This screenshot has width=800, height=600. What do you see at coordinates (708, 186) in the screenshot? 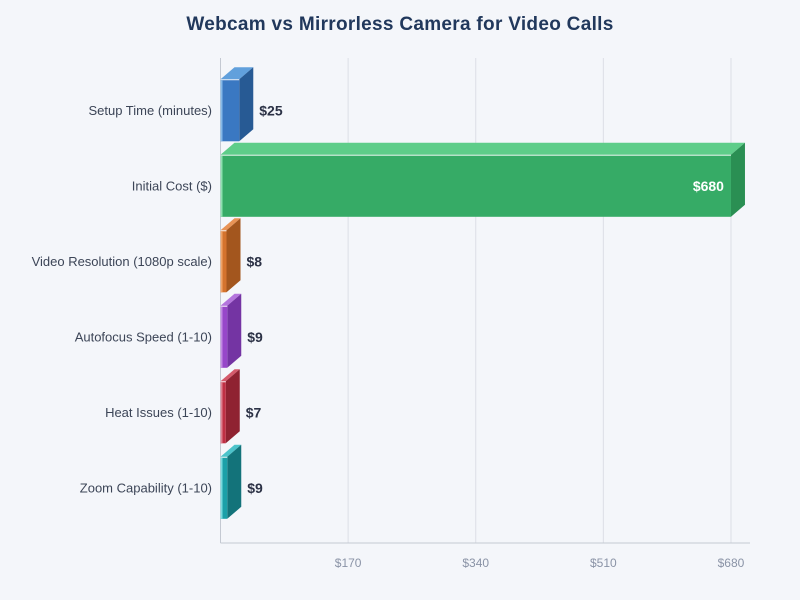
I see `value-label: $680` at bounding box center [708, 186].